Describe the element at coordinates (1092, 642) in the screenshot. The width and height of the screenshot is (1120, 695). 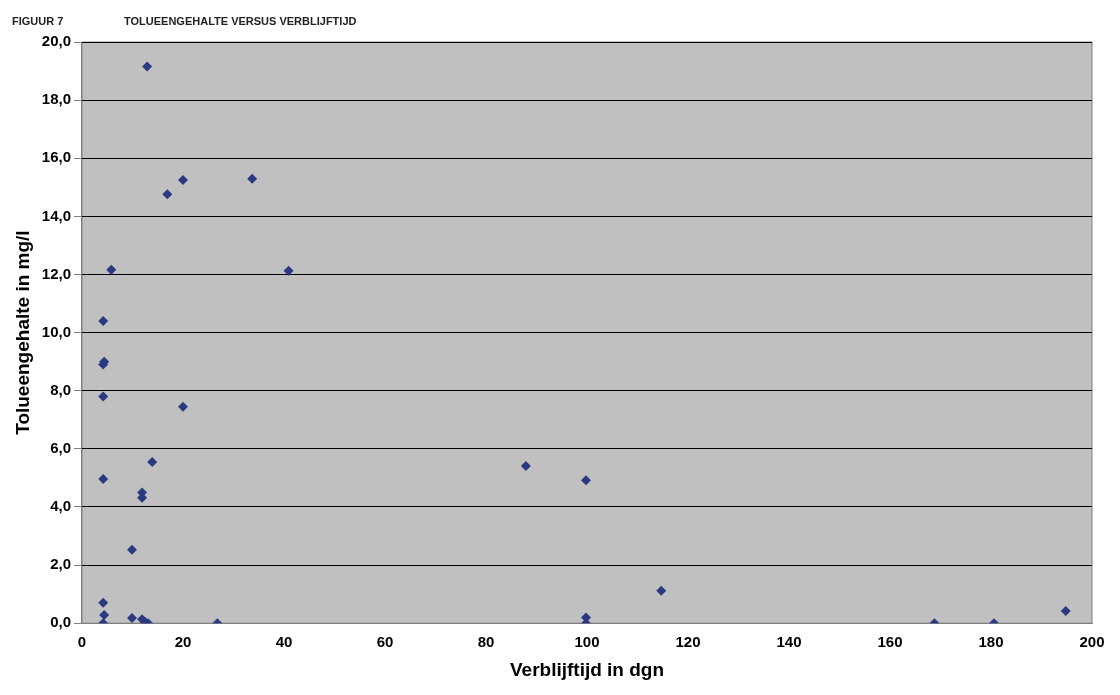
I see `x-tick-label: 200` at that location.